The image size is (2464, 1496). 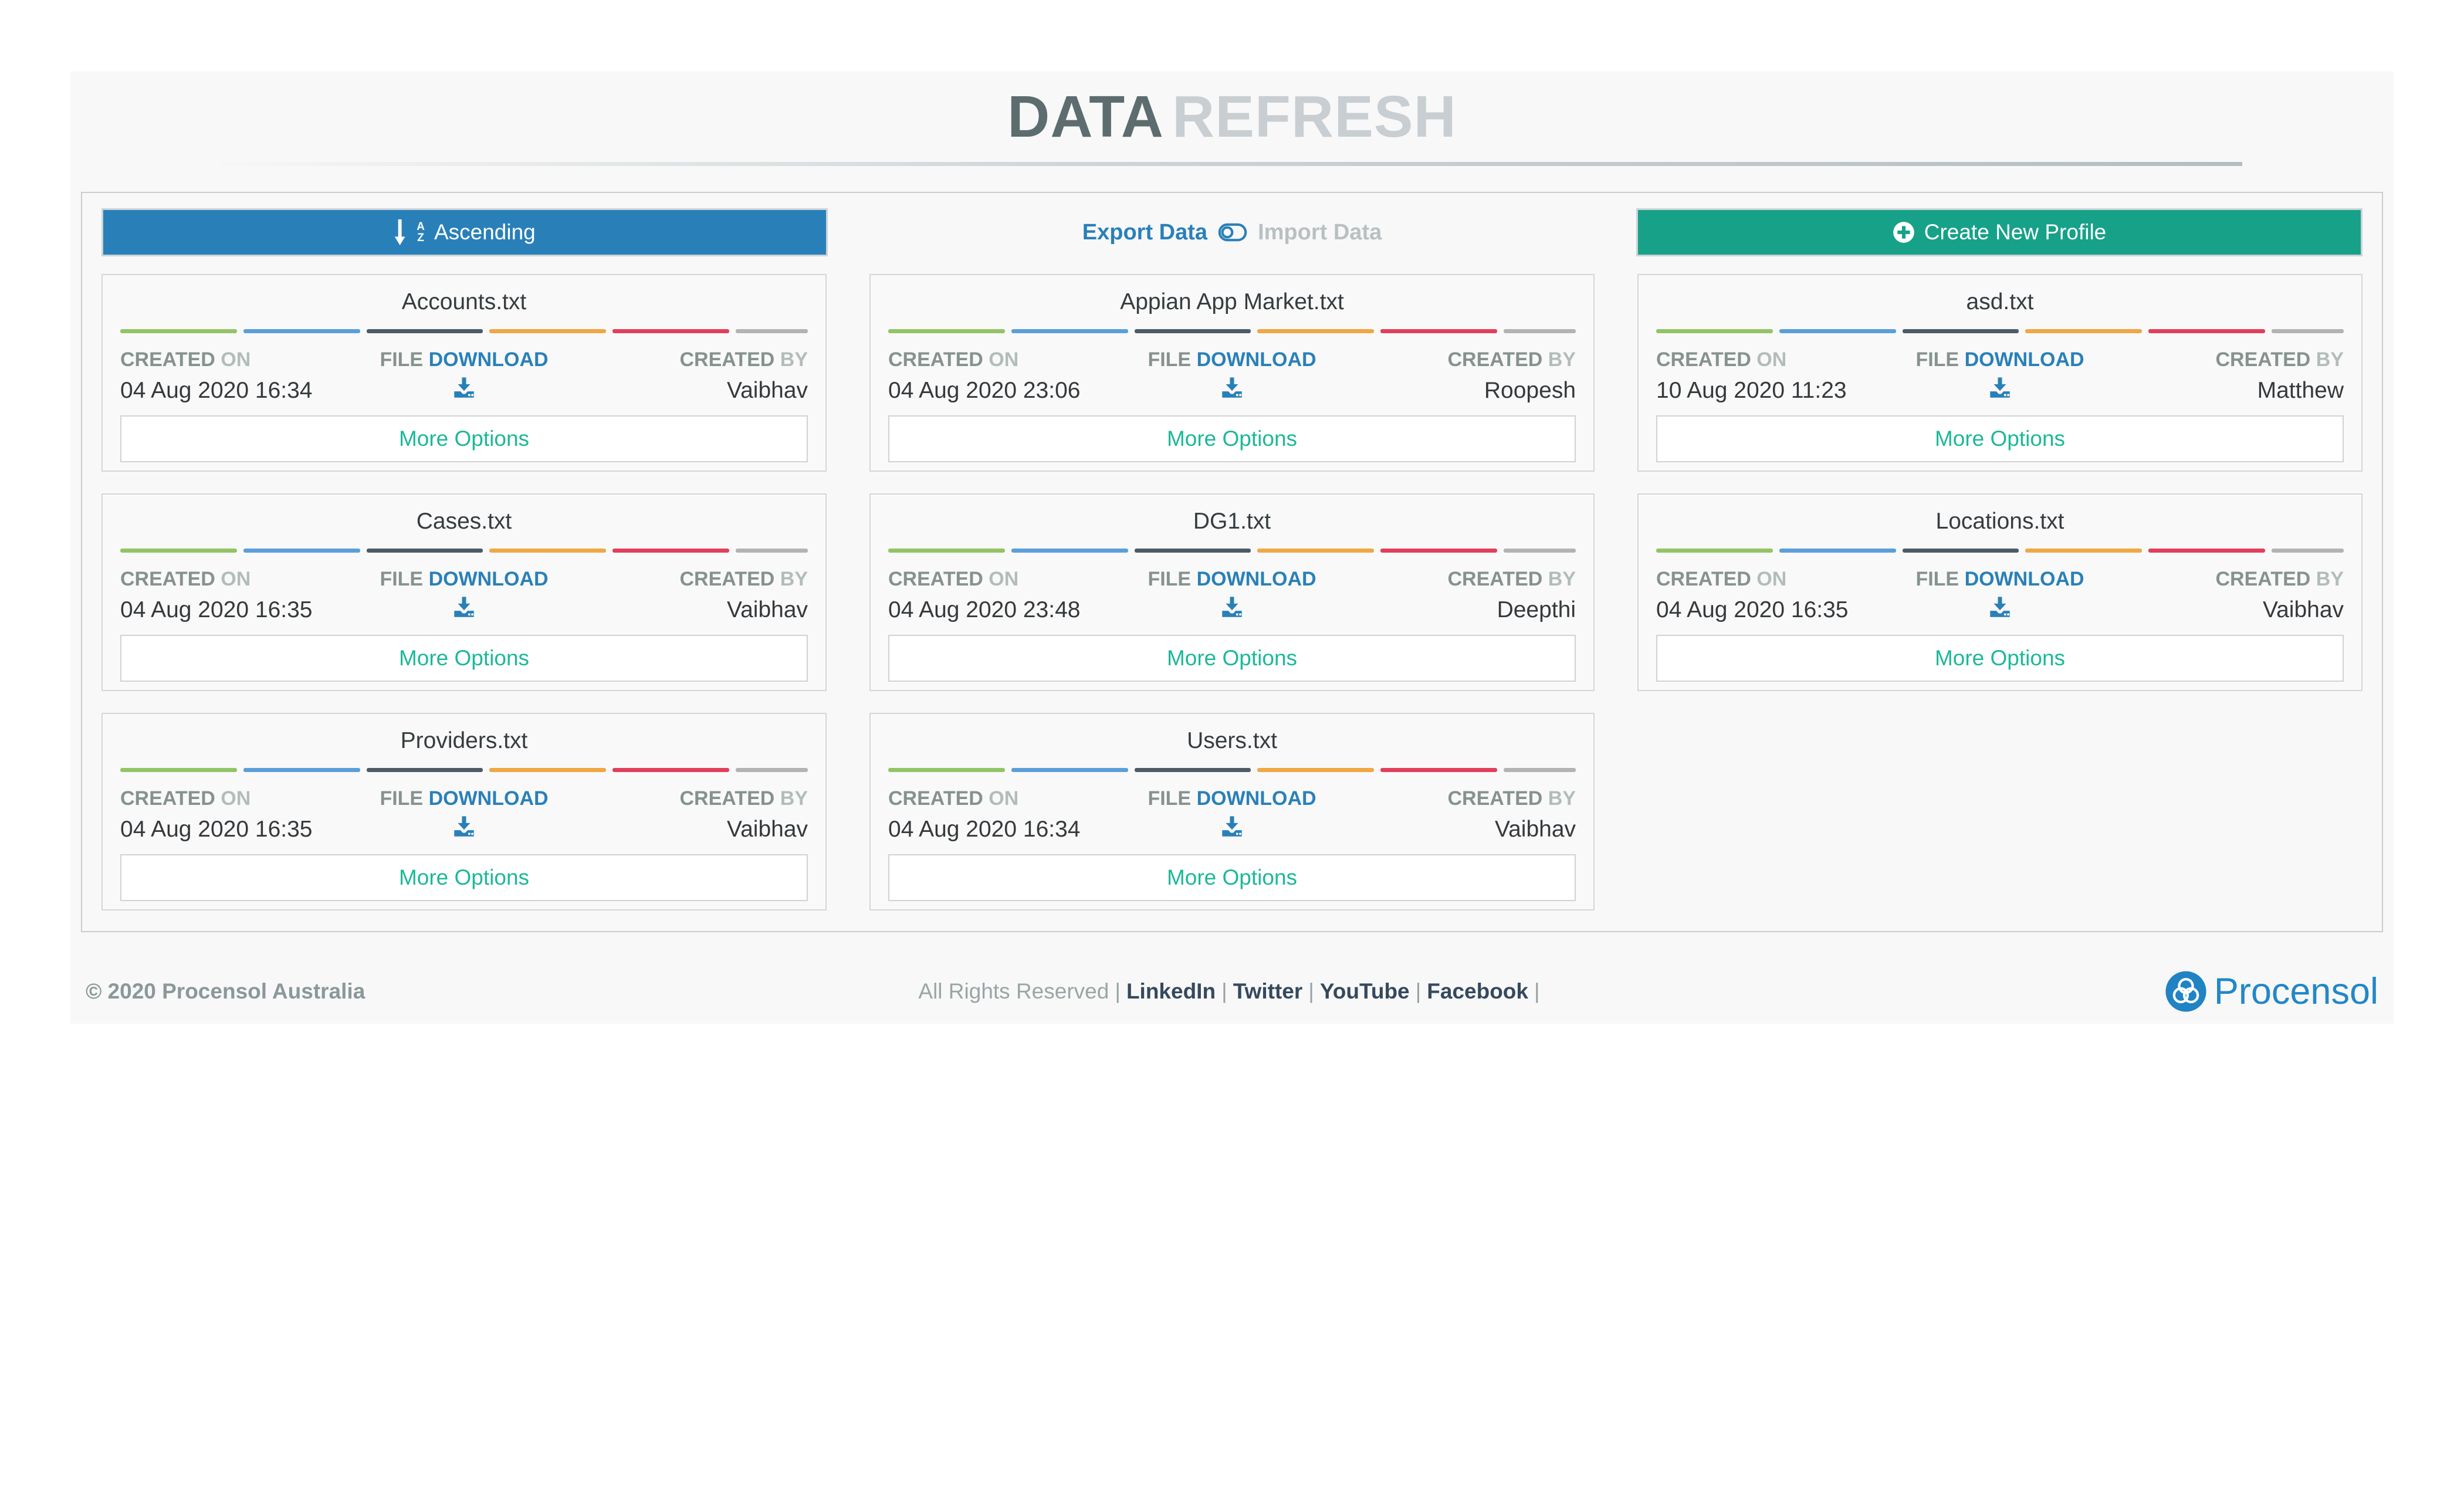 I want to click on import-data-link: Import Data, so click(x=1320, y=232).